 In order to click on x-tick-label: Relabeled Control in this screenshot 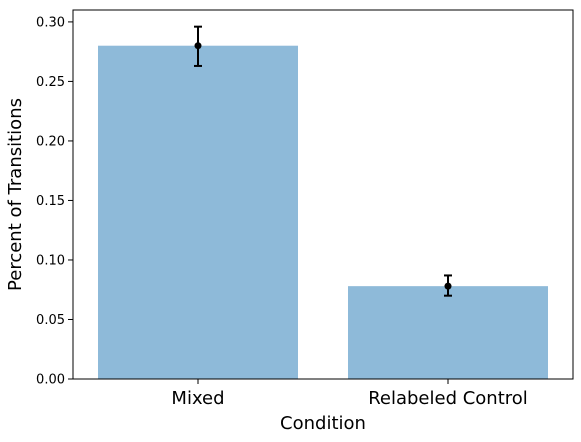, I will do `click(448, 398)`.